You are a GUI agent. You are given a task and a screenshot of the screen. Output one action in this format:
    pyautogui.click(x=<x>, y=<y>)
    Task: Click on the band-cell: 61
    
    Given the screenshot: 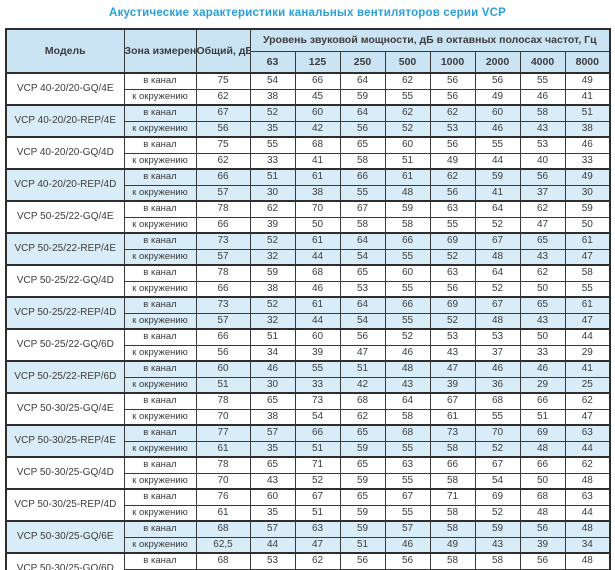 What is the action you would take?
    pyautogui.click(x=587, y=241)
    